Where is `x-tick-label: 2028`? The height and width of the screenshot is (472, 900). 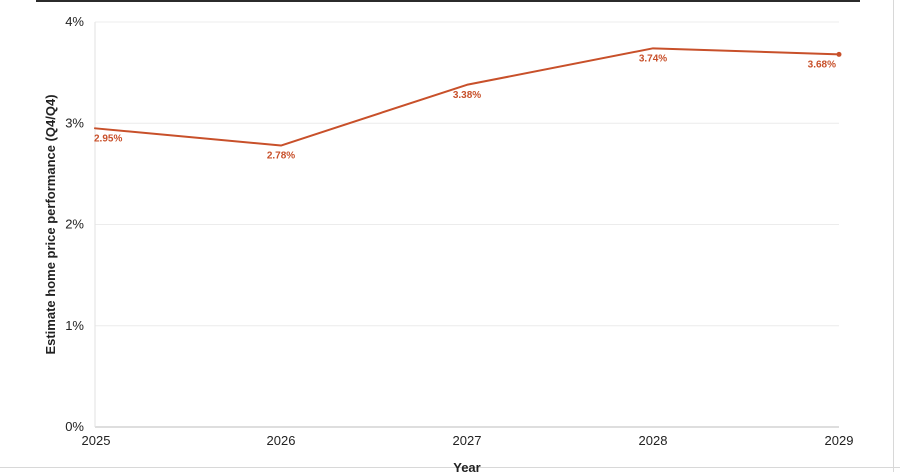
x-tick-label: 2028 is located at coordinates (653, 440).